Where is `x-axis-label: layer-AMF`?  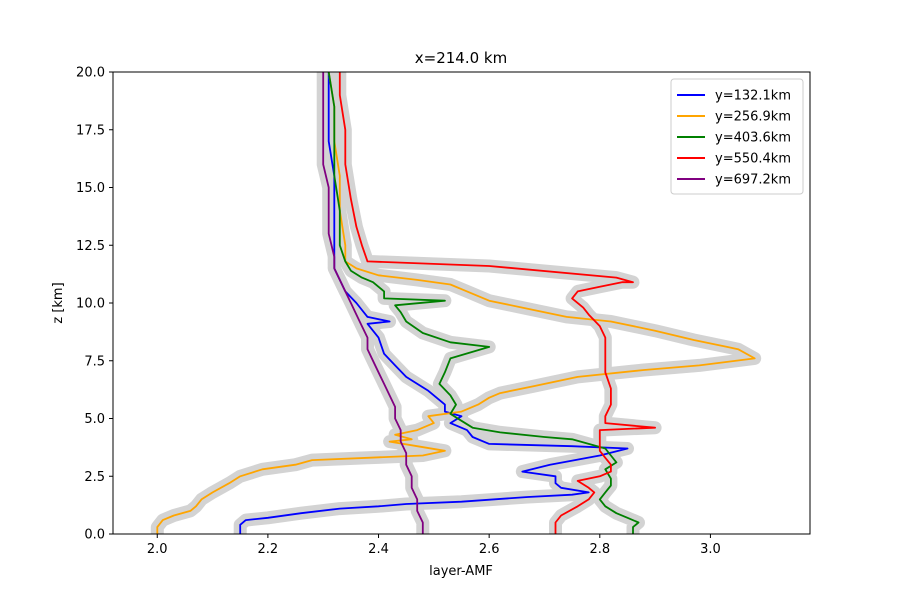
x-axis-label: layer-AMF is located at coordinates (461, 571).